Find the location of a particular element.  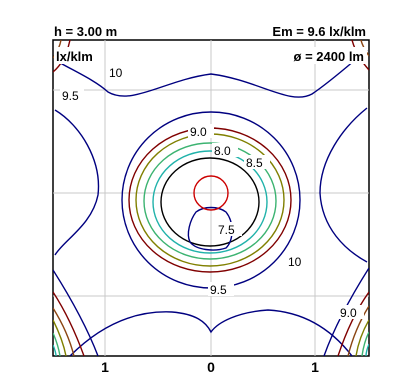

contour-label-9.5-left: 9.5 is located at coordinates (70, 96).